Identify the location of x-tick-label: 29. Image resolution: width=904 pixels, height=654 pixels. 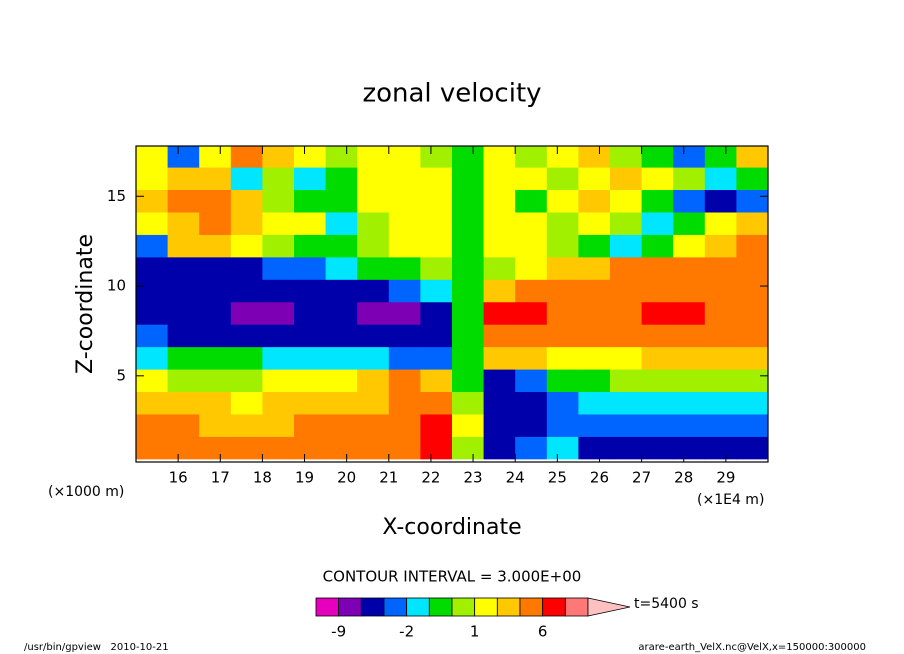
(725, 478).